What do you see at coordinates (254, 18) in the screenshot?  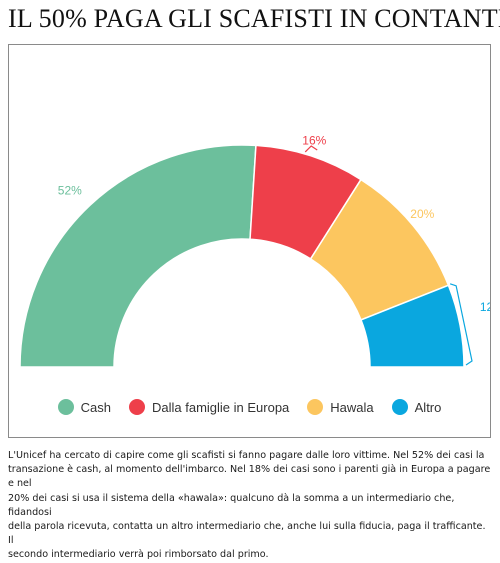 I see `page-title: IL 50% PAGA GLI SCAFISTI IN CONTANTI` at bounding box center [254, 18].